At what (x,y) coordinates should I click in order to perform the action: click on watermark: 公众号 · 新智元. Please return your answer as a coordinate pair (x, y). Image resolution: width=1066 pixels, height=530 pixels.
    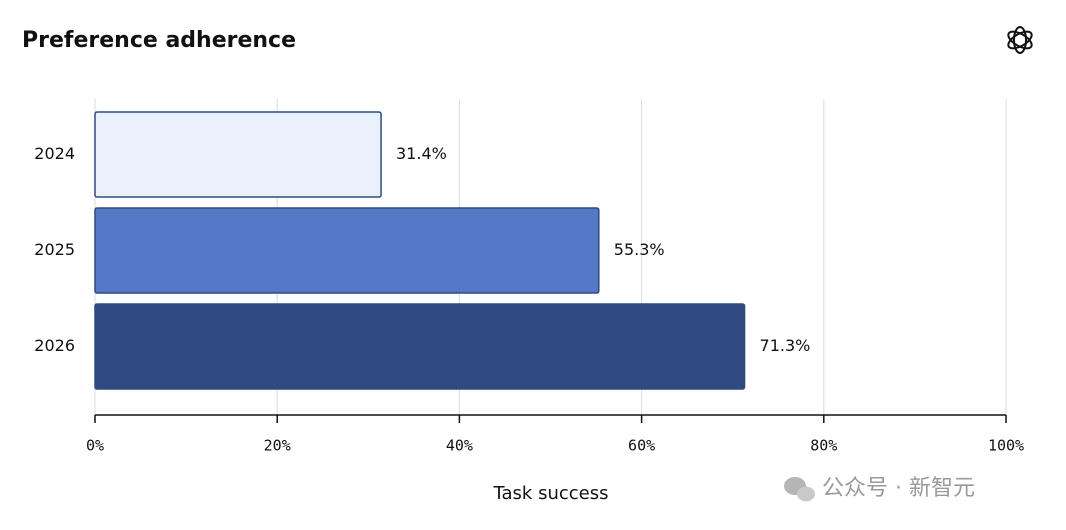
    Looking at the image, I should click on (898, 488).